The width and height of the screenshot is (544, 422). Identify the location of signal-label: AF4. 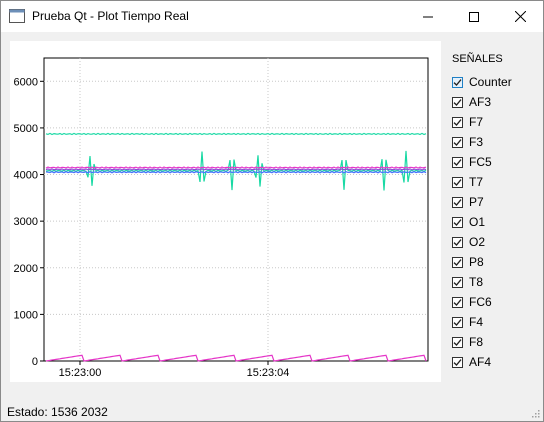
(480, 362).